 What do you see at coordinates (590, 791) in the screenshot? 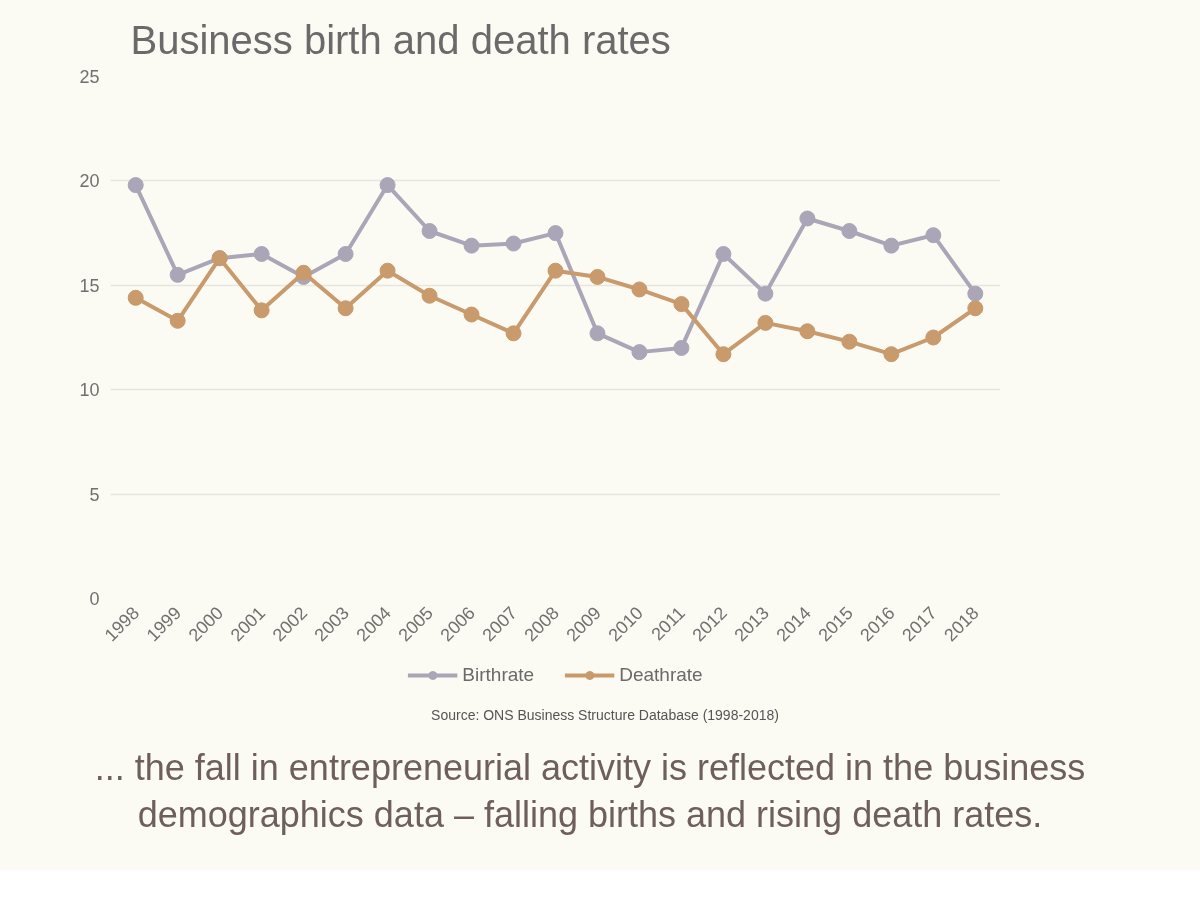
I see `text: ... the fall in entrepreneurial activity is reflected in the business demographics data – falling births and rising death rates.` at bounding box center [590, 791].